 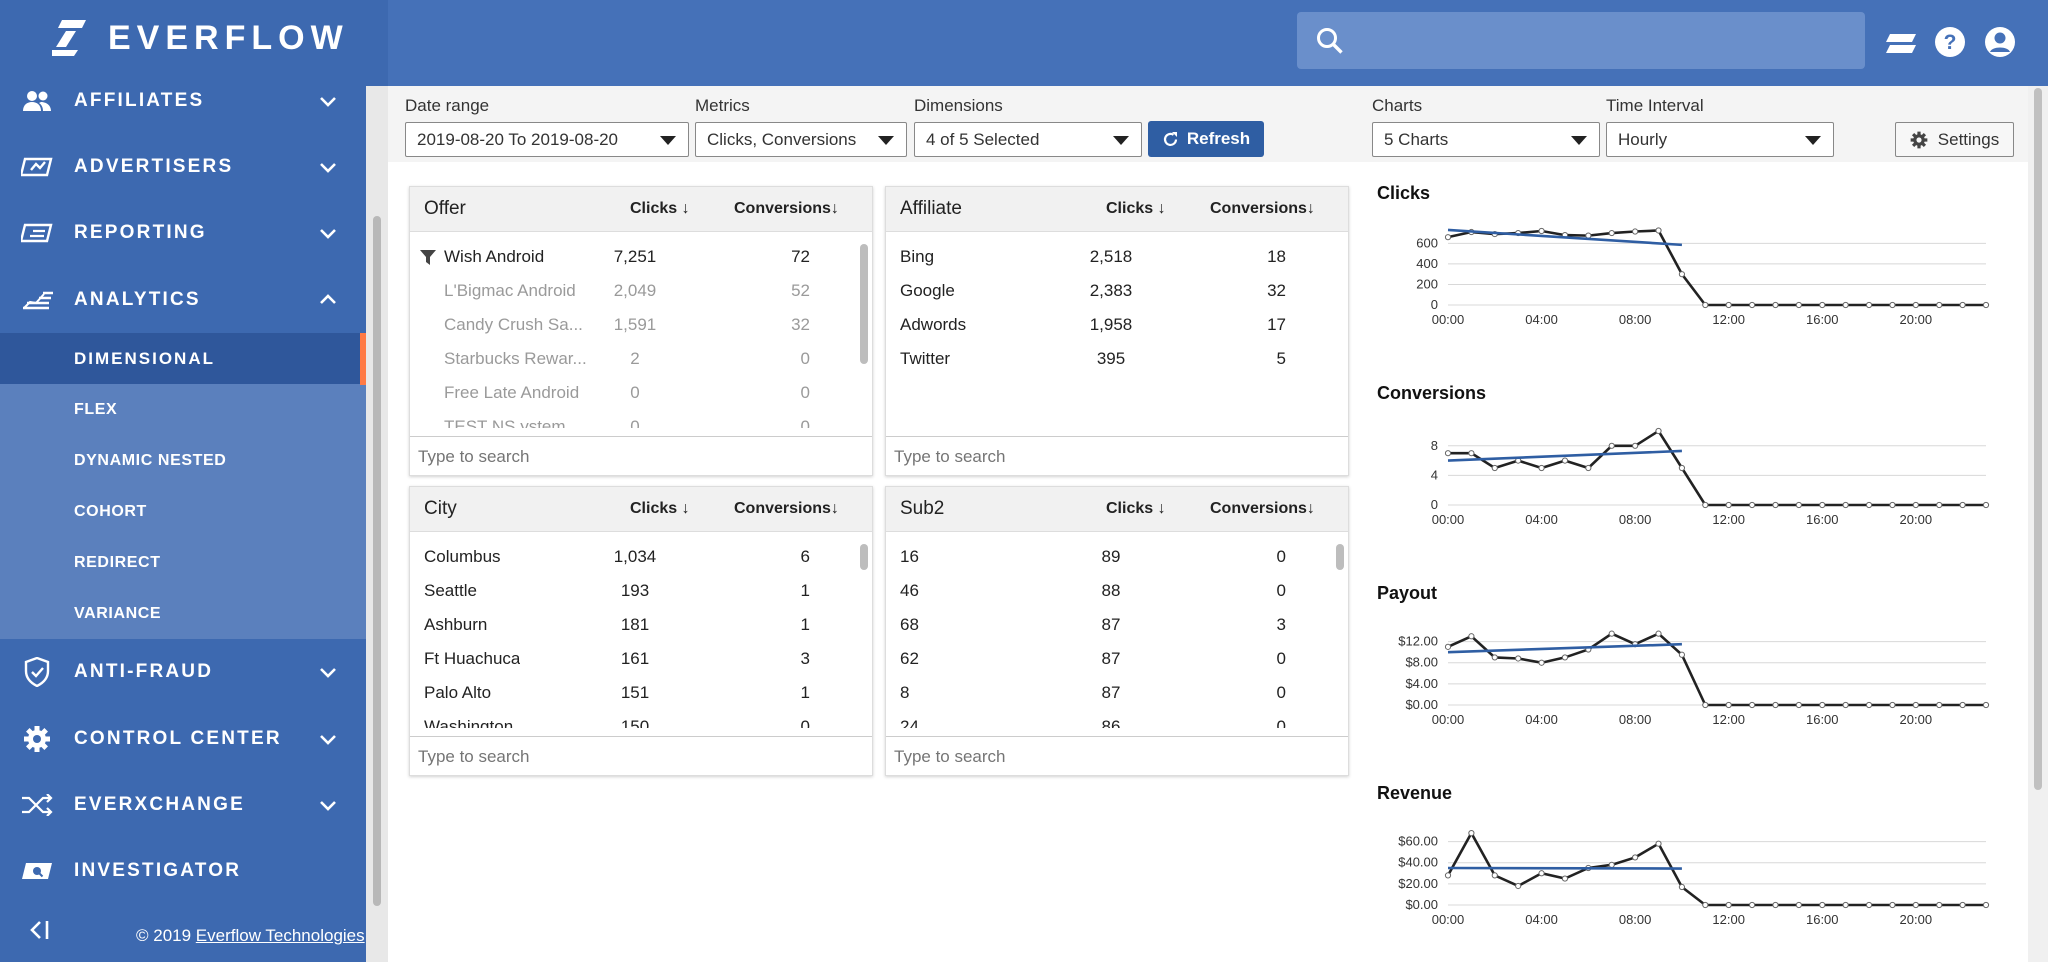 What do you see at coordinates (183, 167) in the screenshot?
I see `sidebar-item-advertisers: ADVERTISERS` at bounding box center [183, 167].